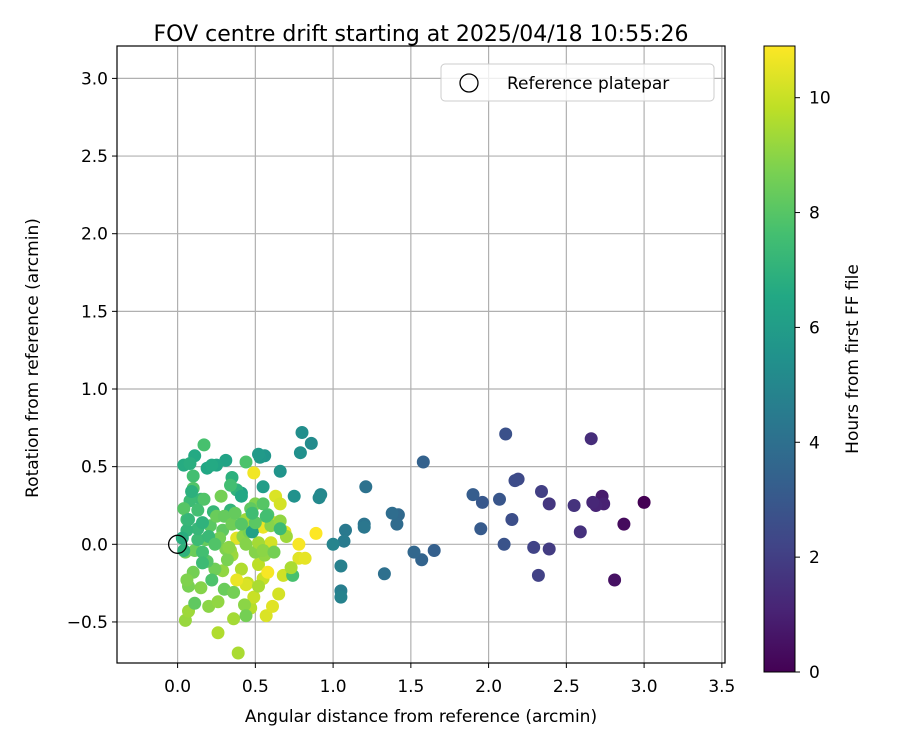  What do you see at coordinates (469, 83) in the screenshot?
I see `legend-marker-icon` at bounding box center [469, 83].